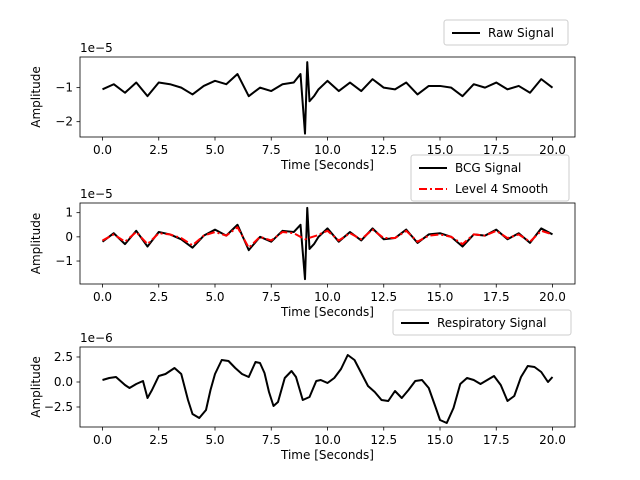  I want to click on legend-label: BCG Signal, so click(488, 168).